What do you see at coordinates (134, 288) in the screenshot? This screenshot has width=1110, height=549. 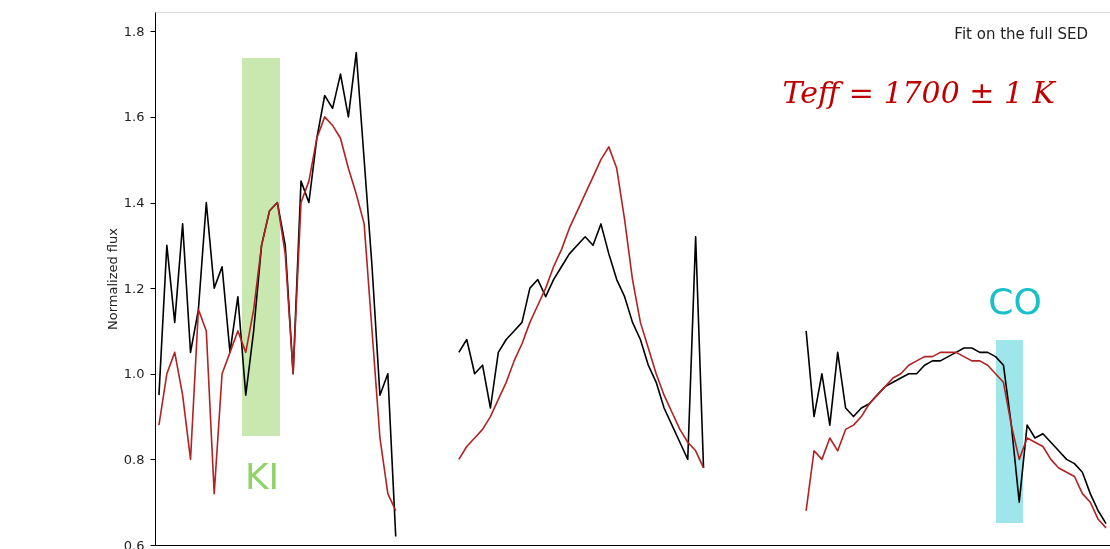 I see `y-tick-label: 1.2` at bounding box center [134, 288].